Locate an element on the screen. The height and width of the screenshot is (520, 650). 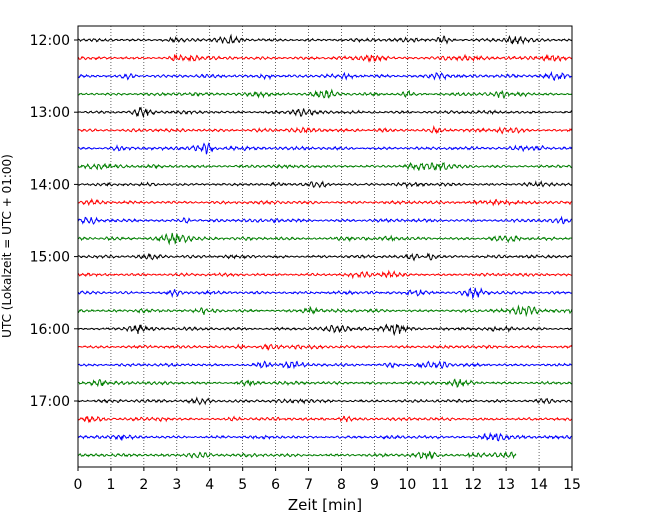
x-tick-label-13: 13 is located at coordinates (506, 485).